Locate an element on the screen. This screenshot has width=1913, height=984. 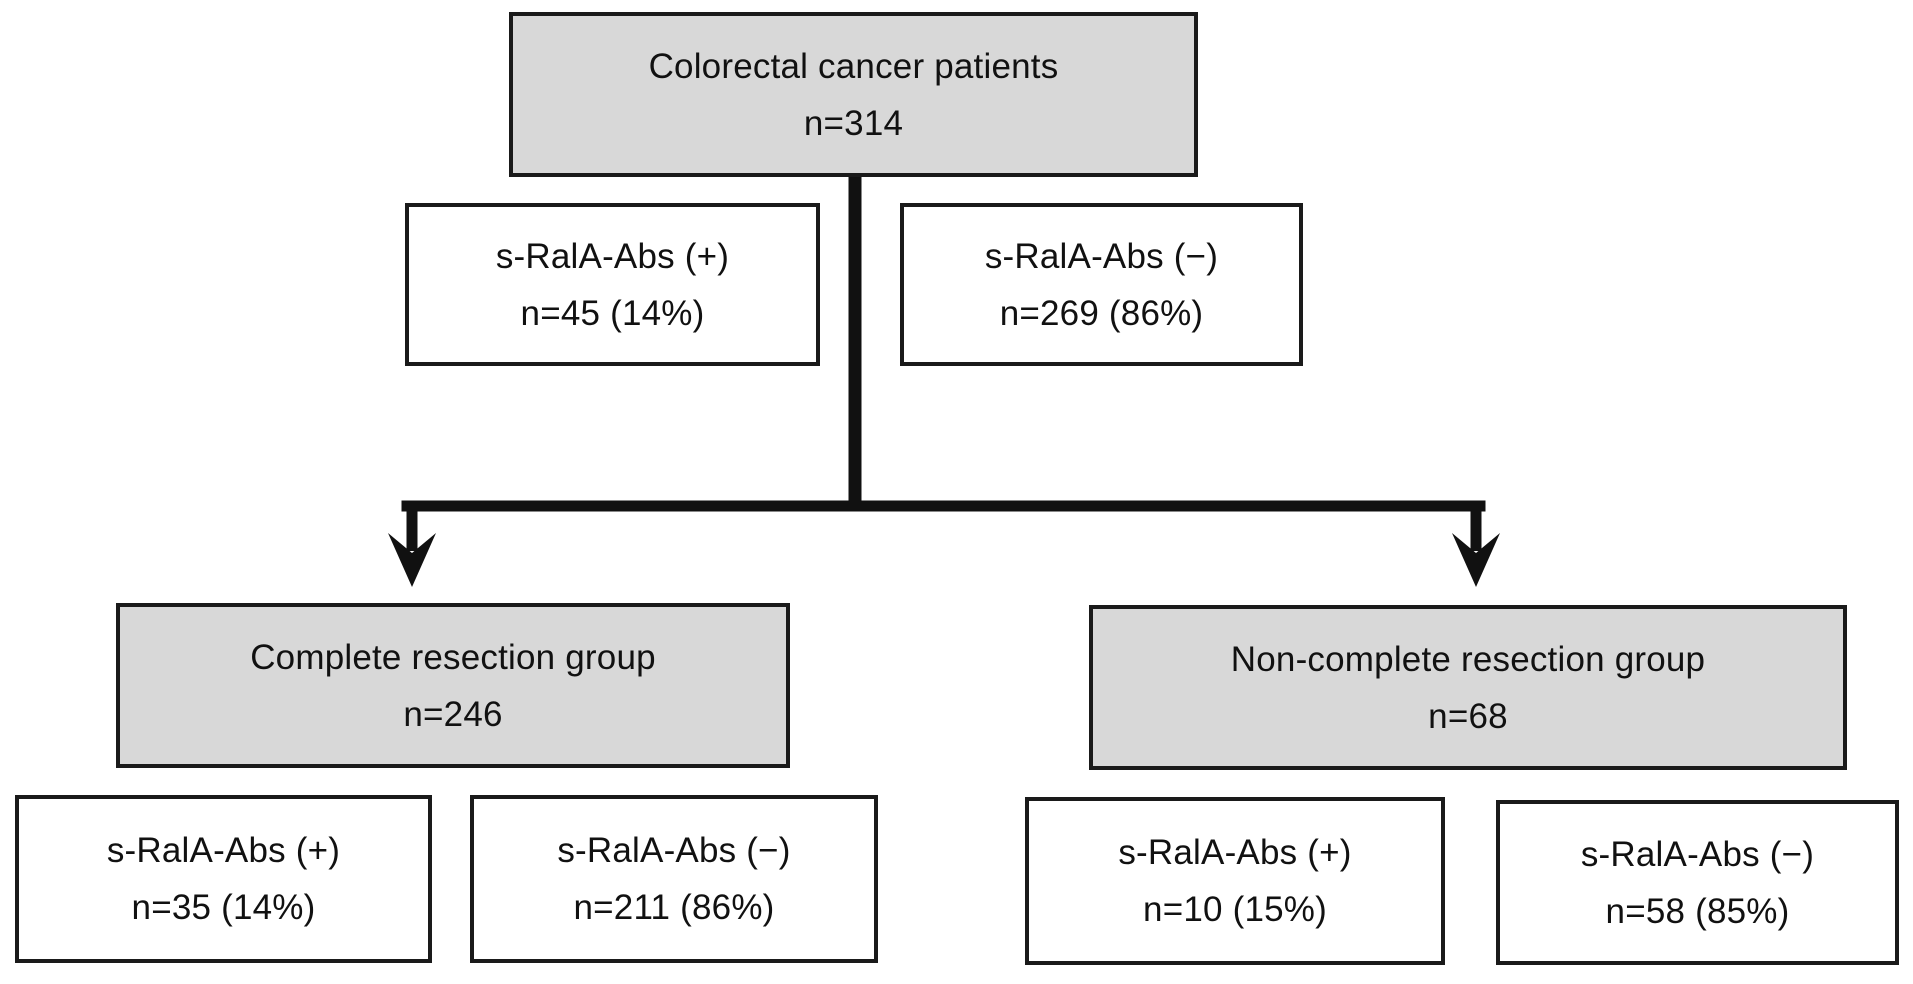
box-line2: n=211 (86%) is located at coordinates (674, 907).